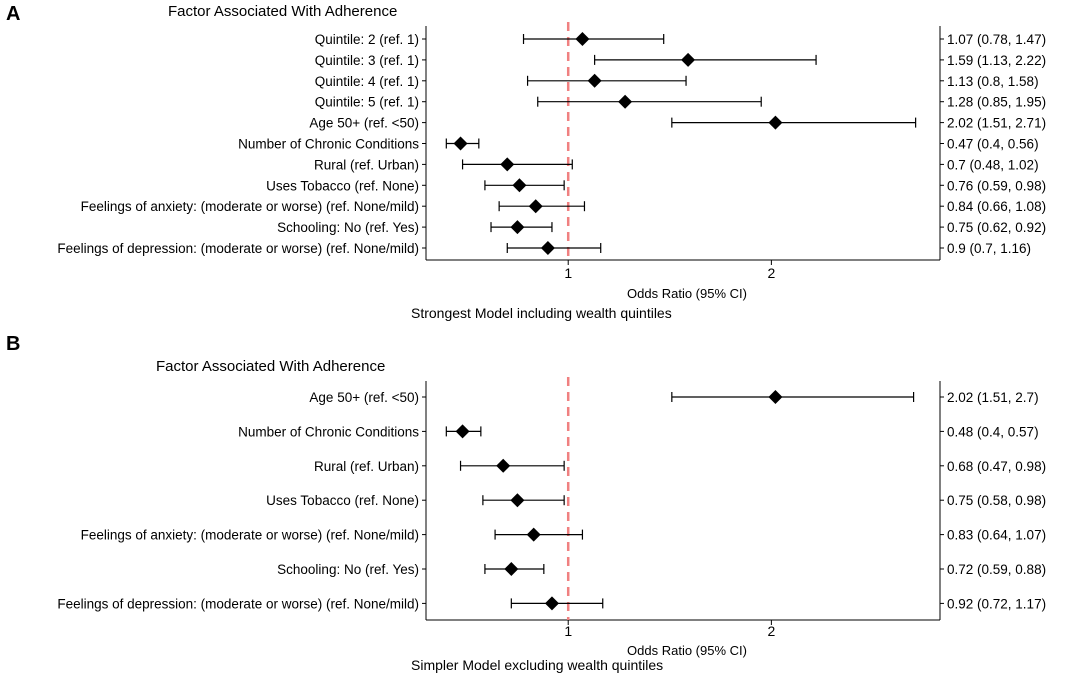 This screenshot has height=677, width=1065. Describe the element at coordinates (364, 123) in the screenshot. I see `panel-a-row-label: Age 50+ (ref. <50)` at that location.